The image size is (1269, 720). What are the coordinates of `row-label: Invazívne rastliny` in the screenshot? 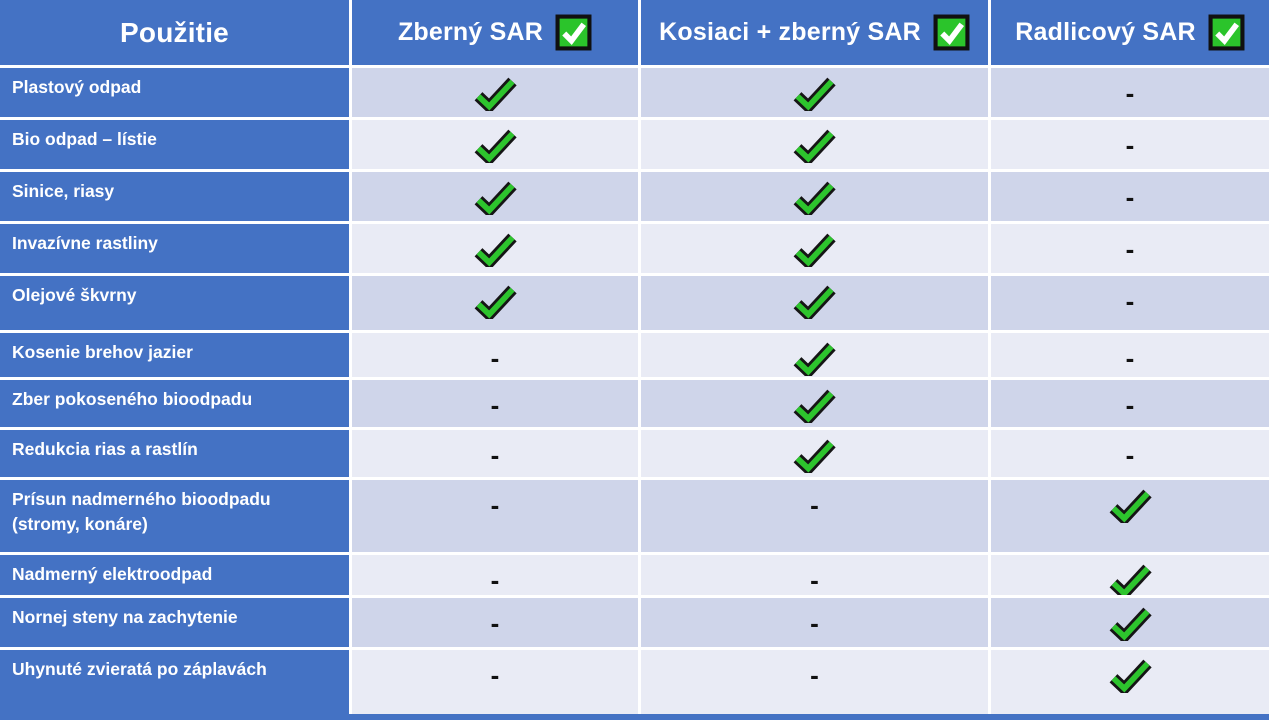 It's located at (85, 243).